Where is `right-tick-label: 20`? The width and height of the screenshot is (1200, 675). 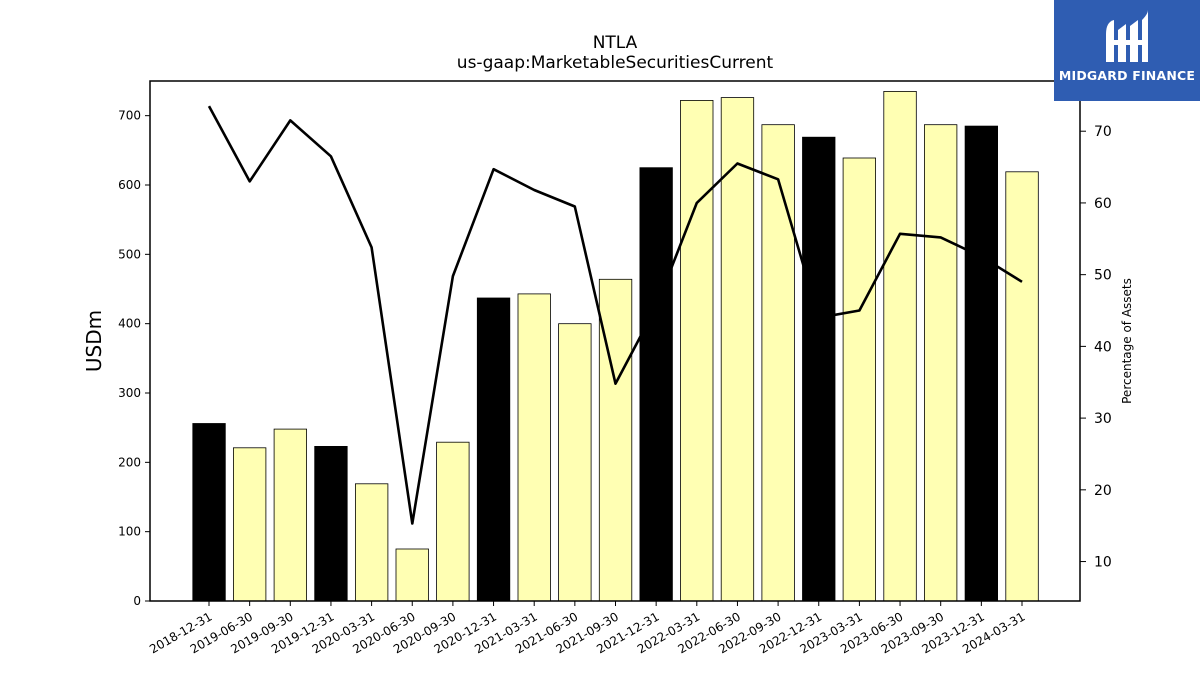
right-tick-label: 20 is located at coordinates (1103, 491).